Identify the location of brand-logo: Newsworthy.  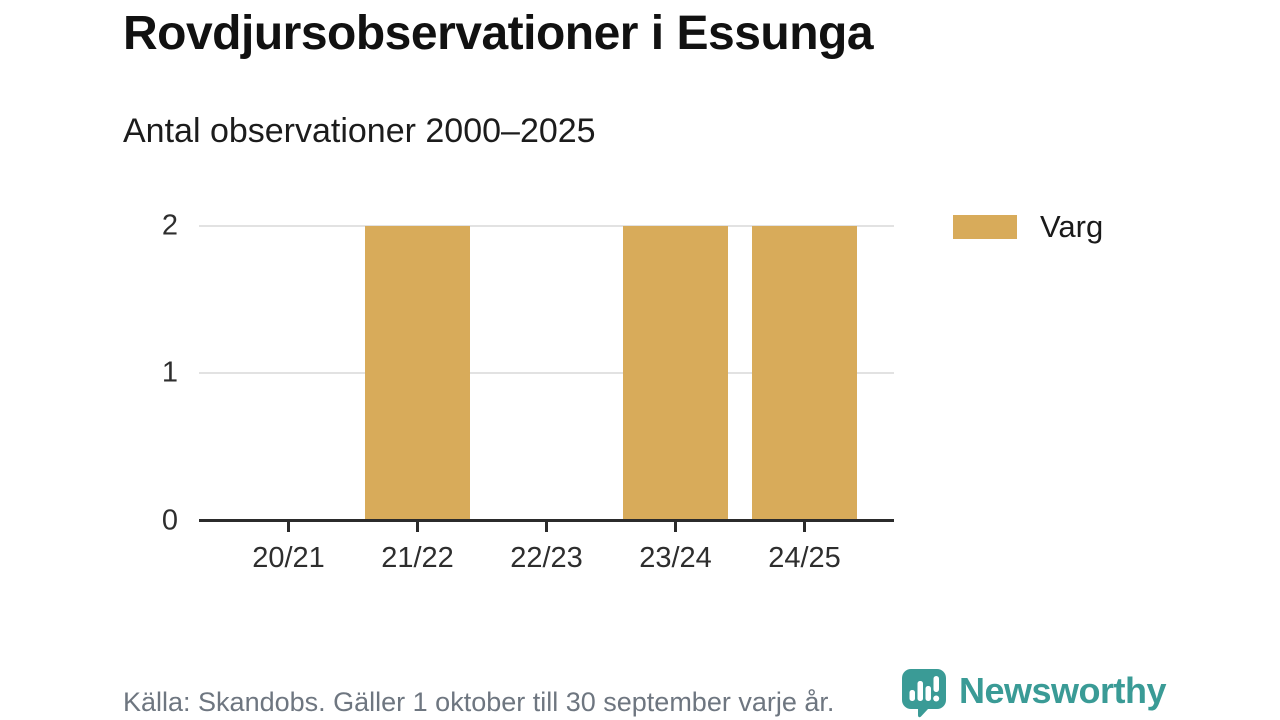
(1034, 693).